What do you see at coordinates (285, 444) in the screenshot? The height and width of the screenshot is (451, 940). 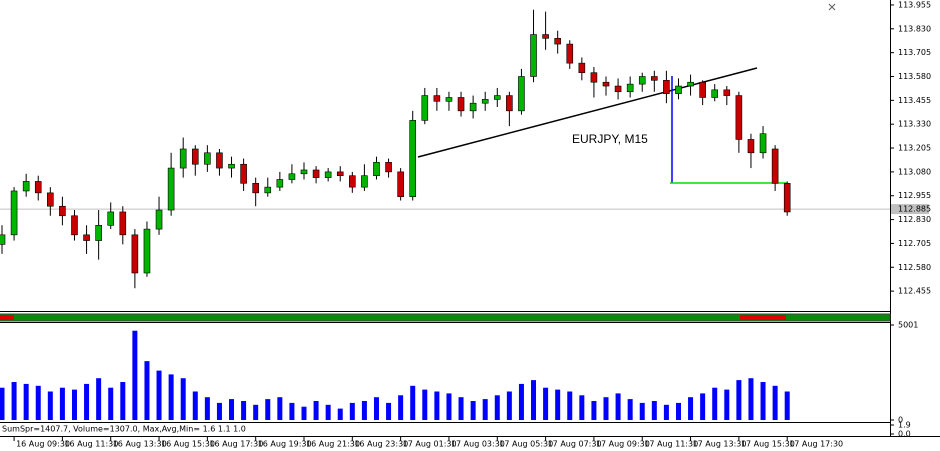 I see `x-tick-label: 16 Aug 19:30` at bounding box center [285, 444].